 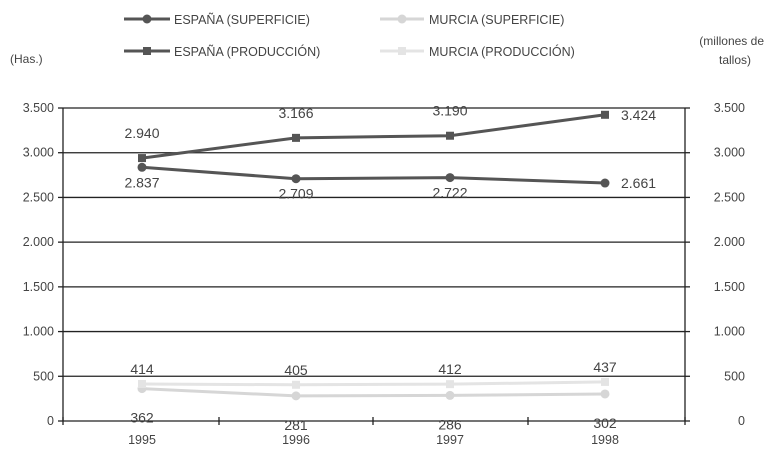 What do you see at coordinates (496, 20) in the screenshot?
I see `legend-label: MURCIA (SUPERFICIE)` at bounding box center [496, 20].